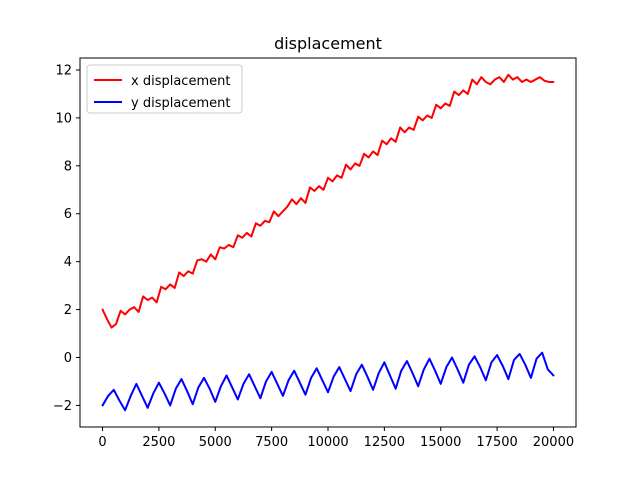 The width and height of the screenshot is (640, 480). Describe the element at coordinates (327, 442) in the screenshot. I see `x-tick-label: 10000` at that location.